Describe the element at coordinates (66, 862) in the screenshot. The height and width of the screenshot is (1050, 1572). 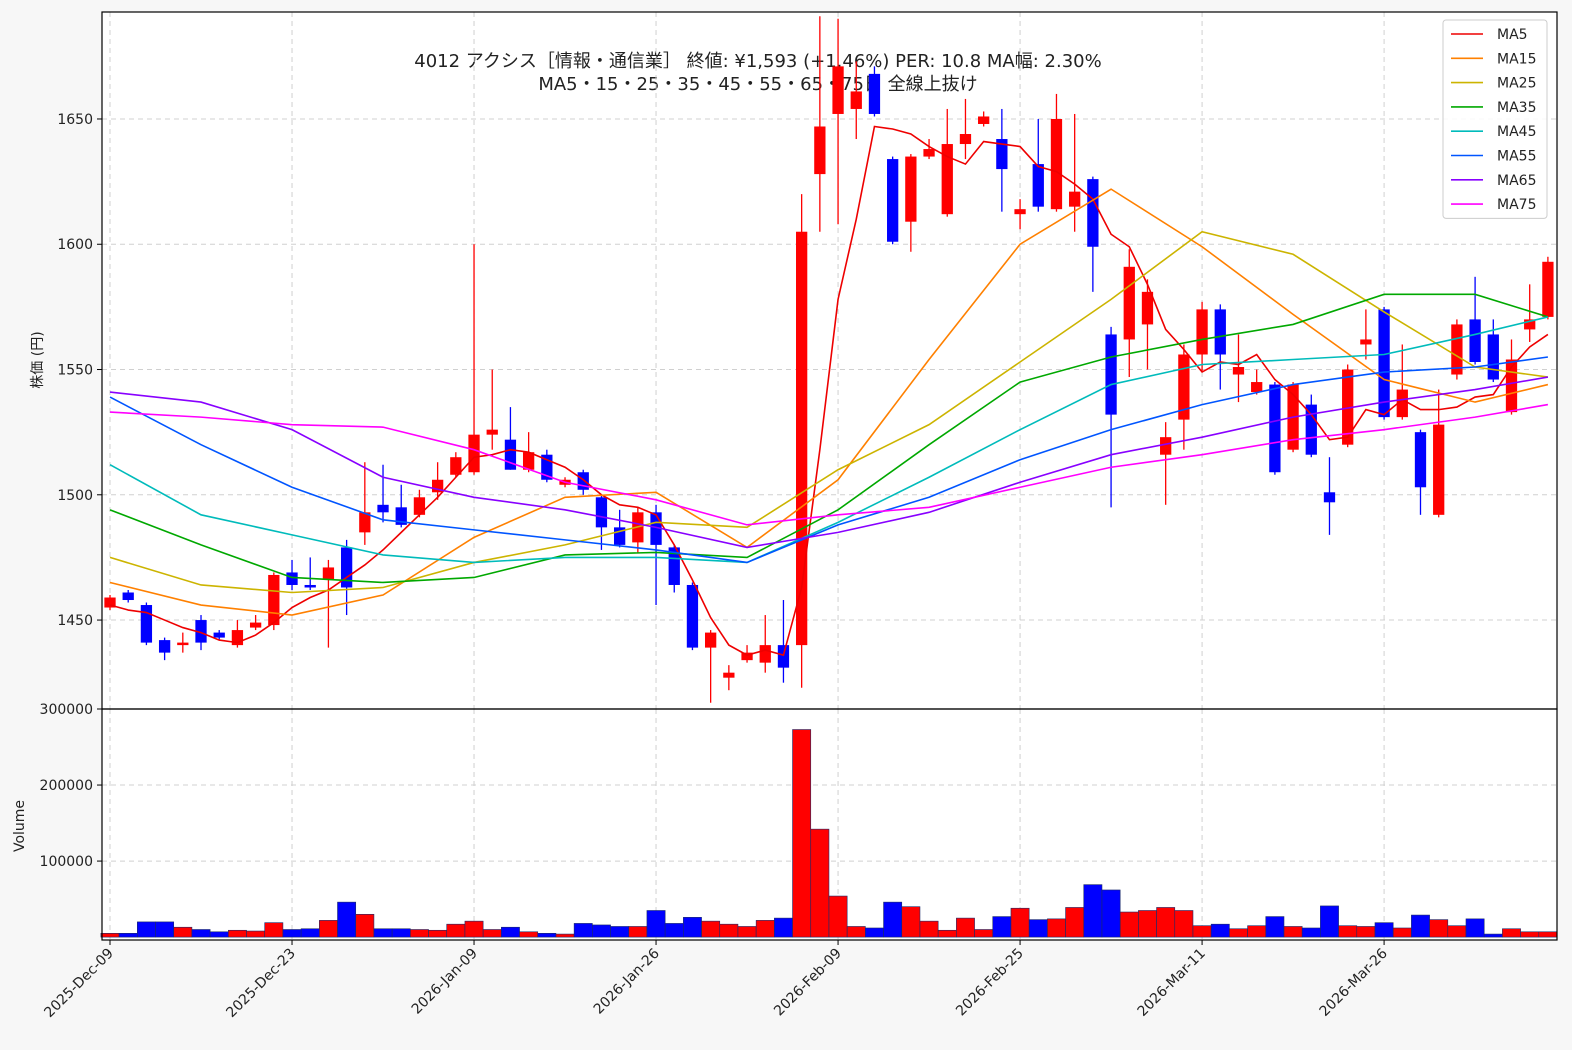
I see `y-tick-label: 100000` at that location.